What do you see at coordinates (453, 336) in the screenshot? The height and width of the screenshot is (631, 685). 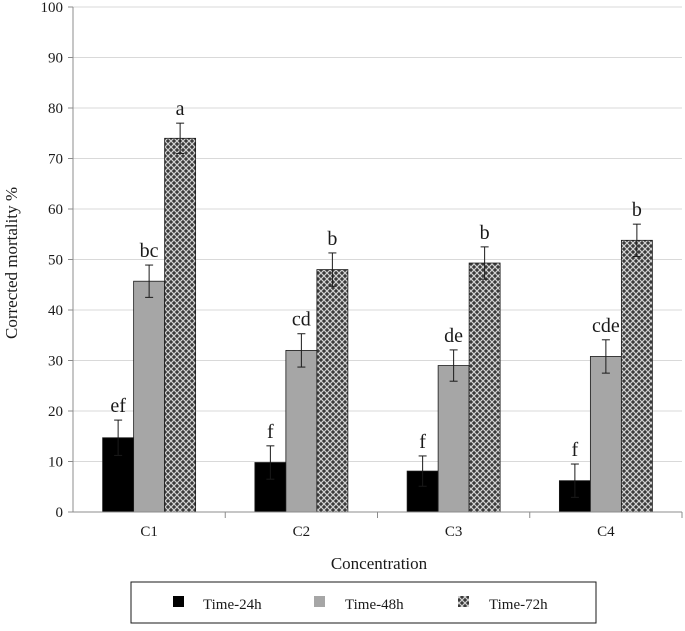 I see `sig-label-time-48h-c3: de` at bounding box center [453, 336].